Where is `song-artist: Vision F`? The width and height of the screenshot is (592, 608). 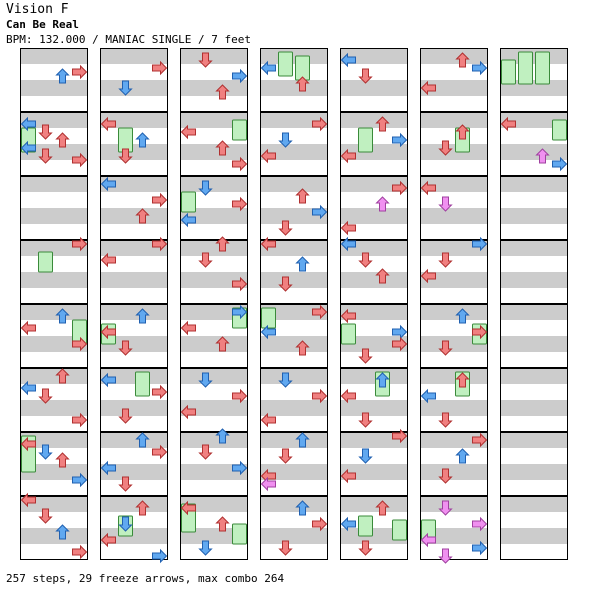 song-artist: Vision F is located at coordinates (37, 9).